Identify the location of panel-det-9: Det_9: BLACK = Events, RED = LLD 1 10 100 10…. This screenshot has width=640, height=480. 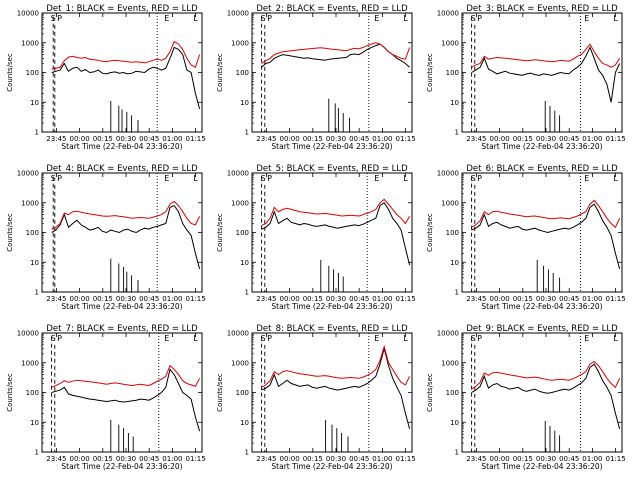
(526, 397).